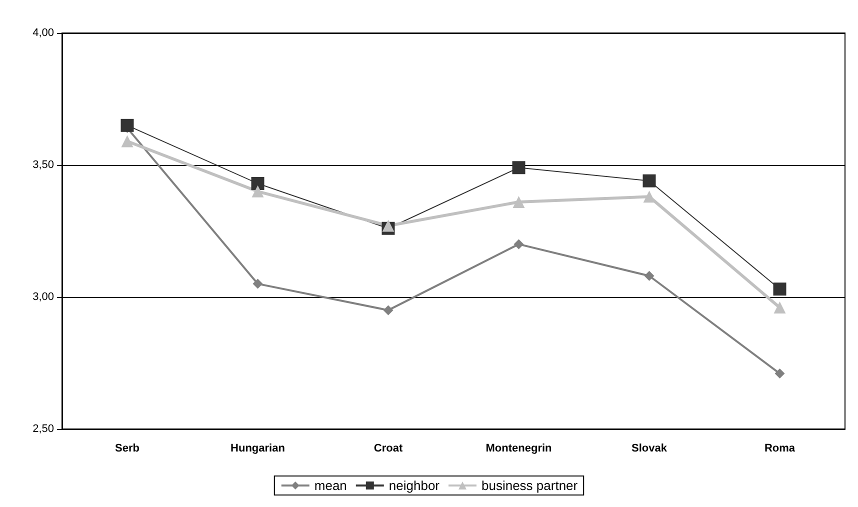 This screenshot has width=858, height=507. Describe the element at coordinates (650, 448) in the screenshot. I see `x-tick-label: Slovak` at that location.